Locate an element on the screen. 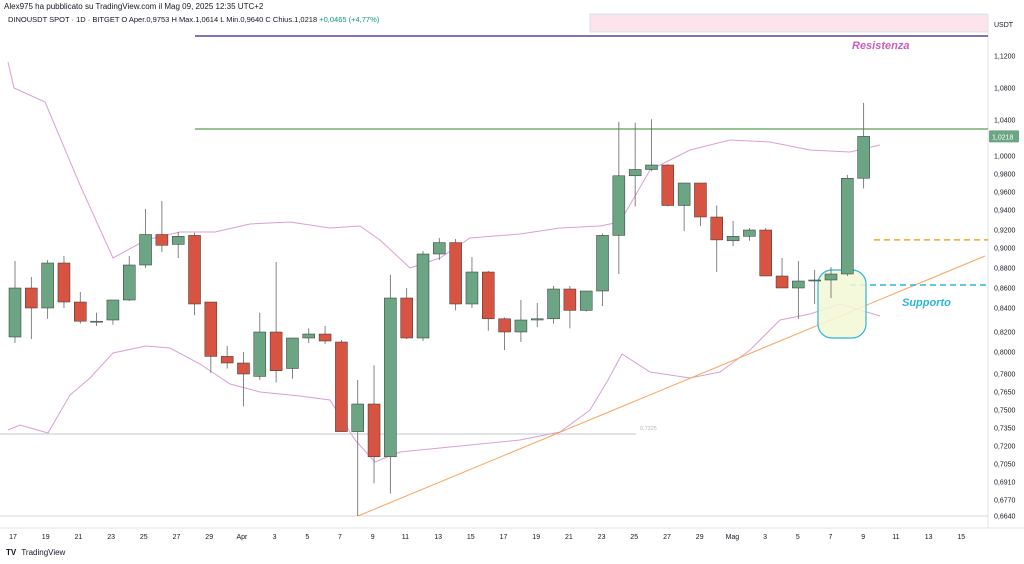  tradingview-footer: TV TradingView is located at coordinates (35, 552).